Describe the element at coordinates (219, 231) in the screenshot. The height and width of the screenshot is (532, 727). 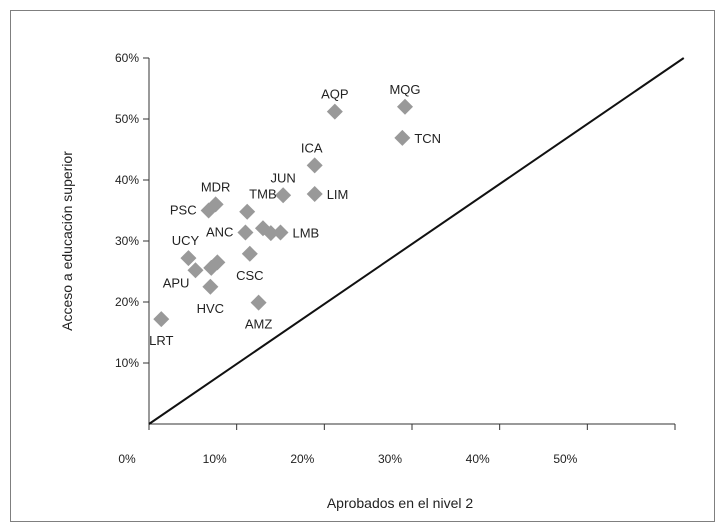
I see `point-label-anc: ANC` at that location.